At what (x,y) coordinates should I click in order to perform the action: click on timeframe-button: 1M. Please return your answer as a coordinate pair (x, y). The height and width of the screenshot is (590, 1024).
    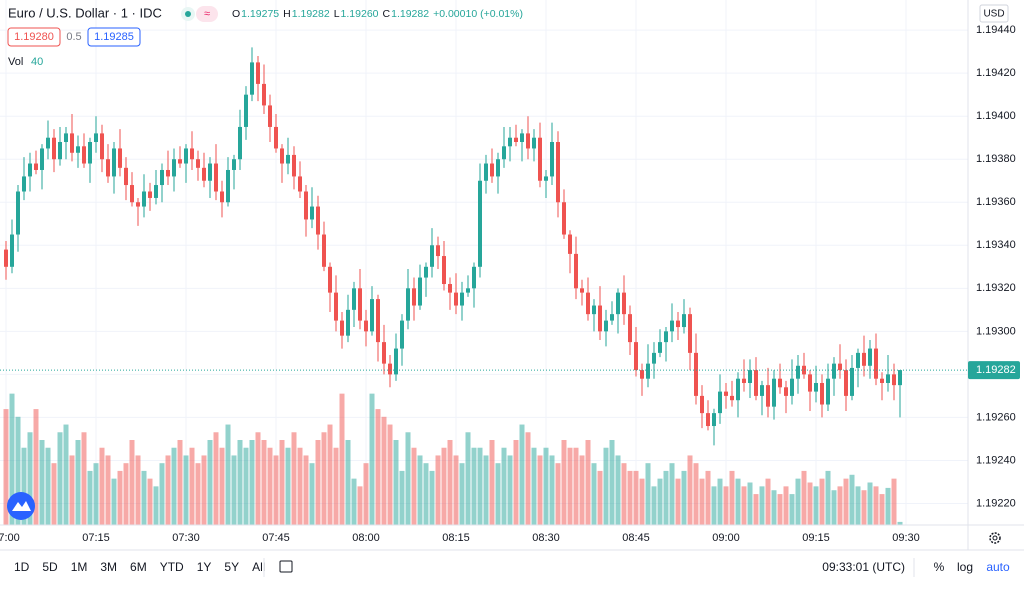
    Looking at the image, I should click on (79, 567).